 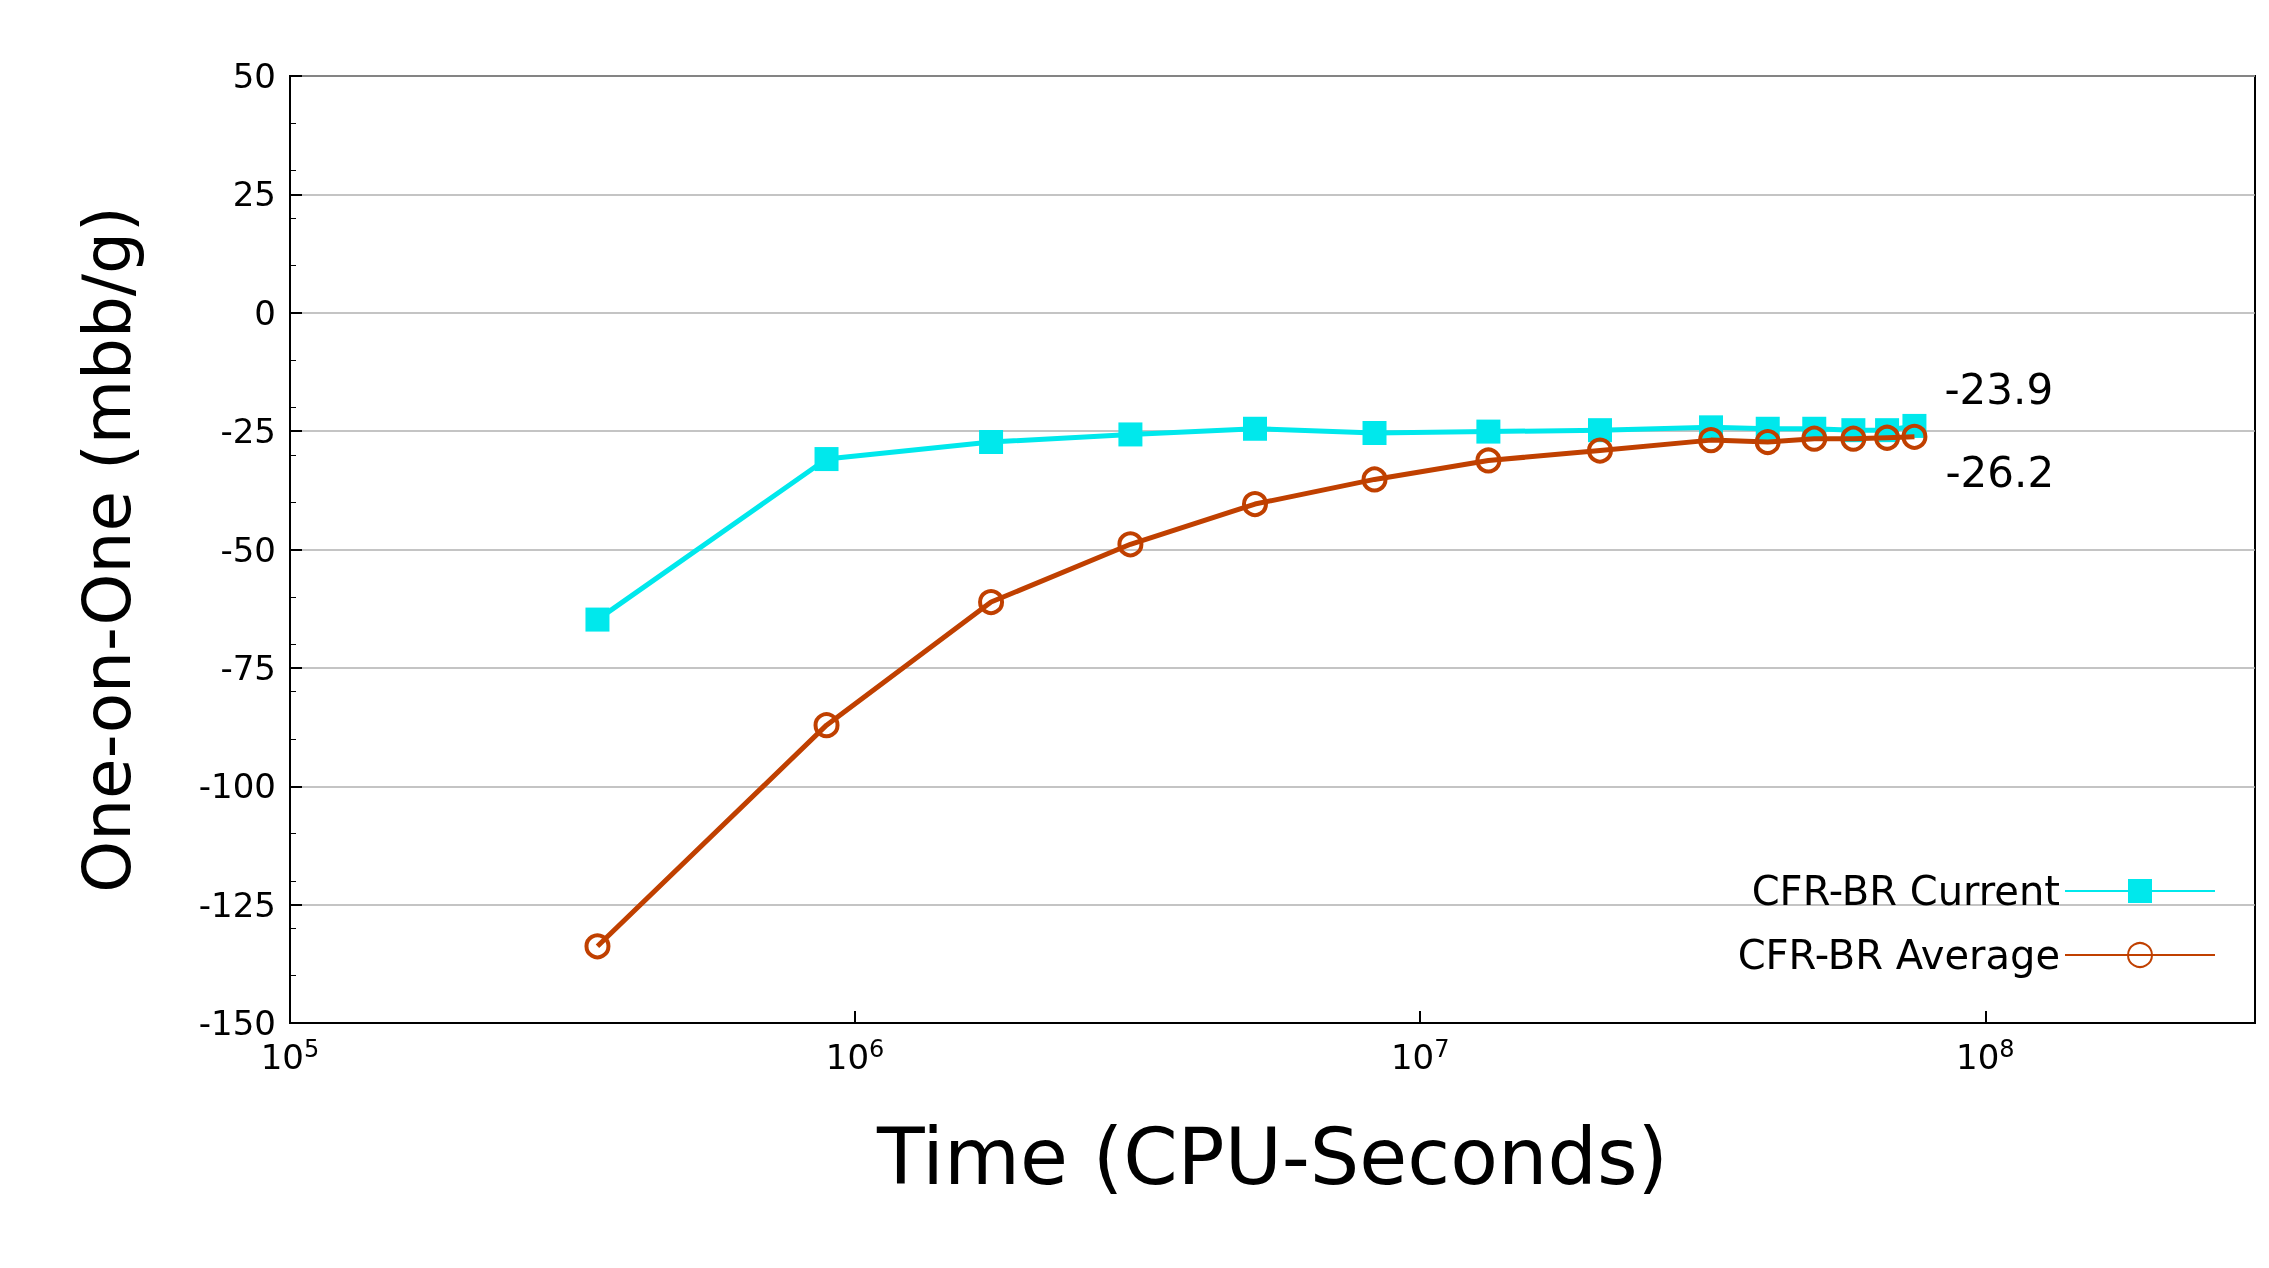 What do you see at coordinates (237, 904) in the screenshot?
I see `y-tick-label: -125` at bounding box center [237, 904].